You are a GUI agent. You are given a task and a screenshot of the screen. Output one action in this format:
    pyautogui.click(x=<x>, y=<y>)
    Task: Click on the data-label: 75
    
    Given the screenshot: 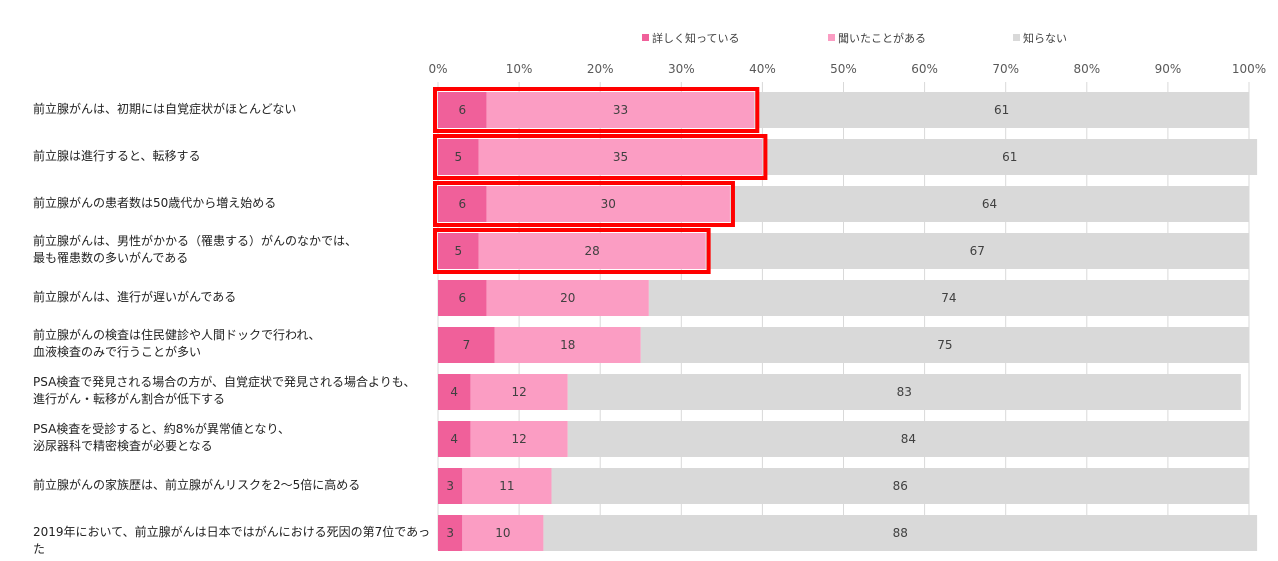 What is the action you would take?
    pyautogui.click(x=944, y=345)
    